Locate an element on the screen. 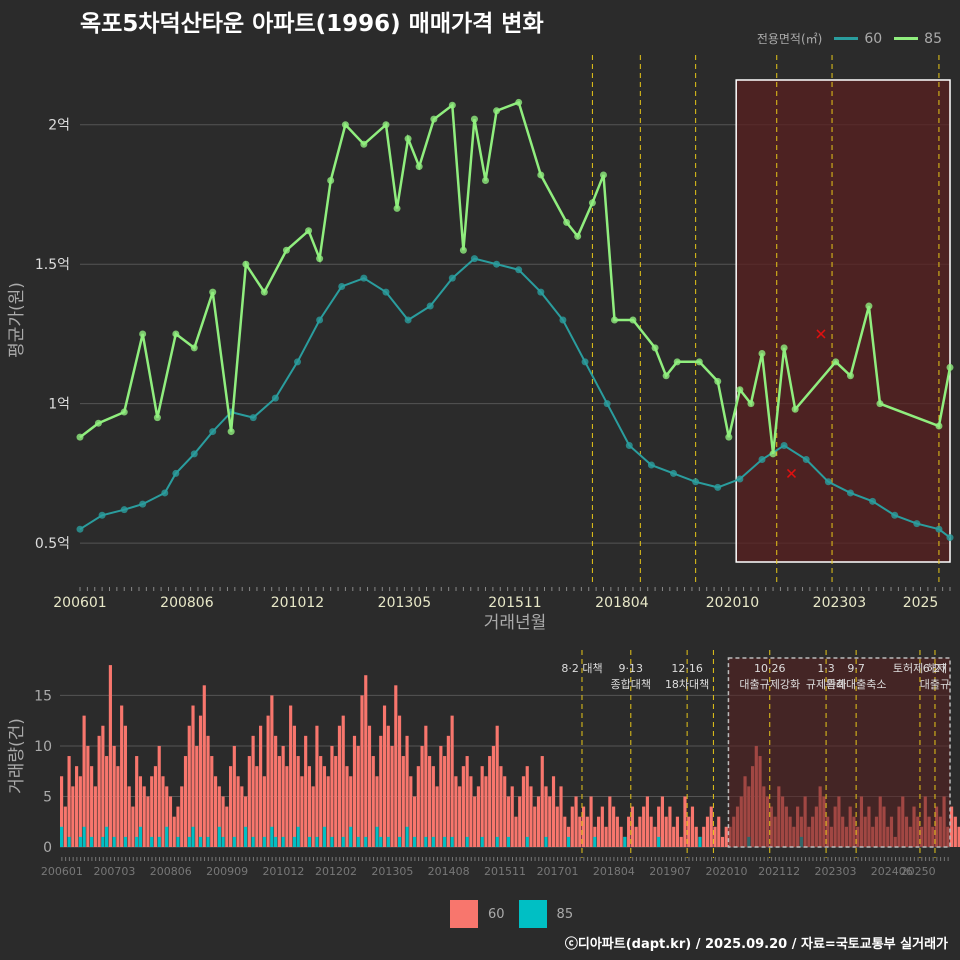 The height and width of the screenshot is (960, 960). policy-label-0-0: 8·2 대책 is located at coordinates (581, 668).